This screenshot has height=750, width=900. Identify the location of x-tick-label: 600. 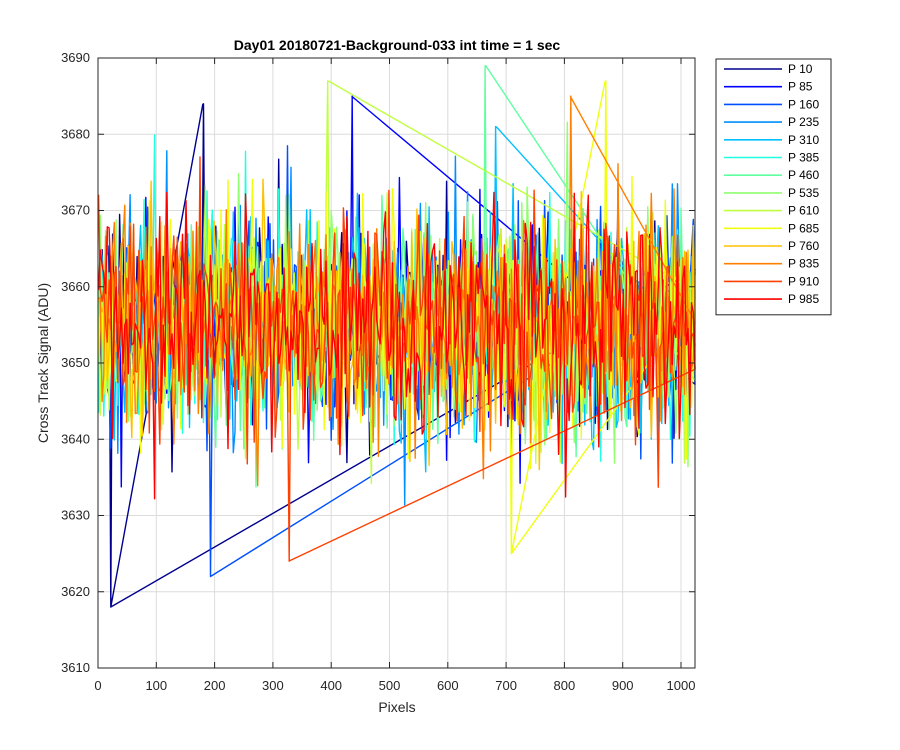
(448, 685).